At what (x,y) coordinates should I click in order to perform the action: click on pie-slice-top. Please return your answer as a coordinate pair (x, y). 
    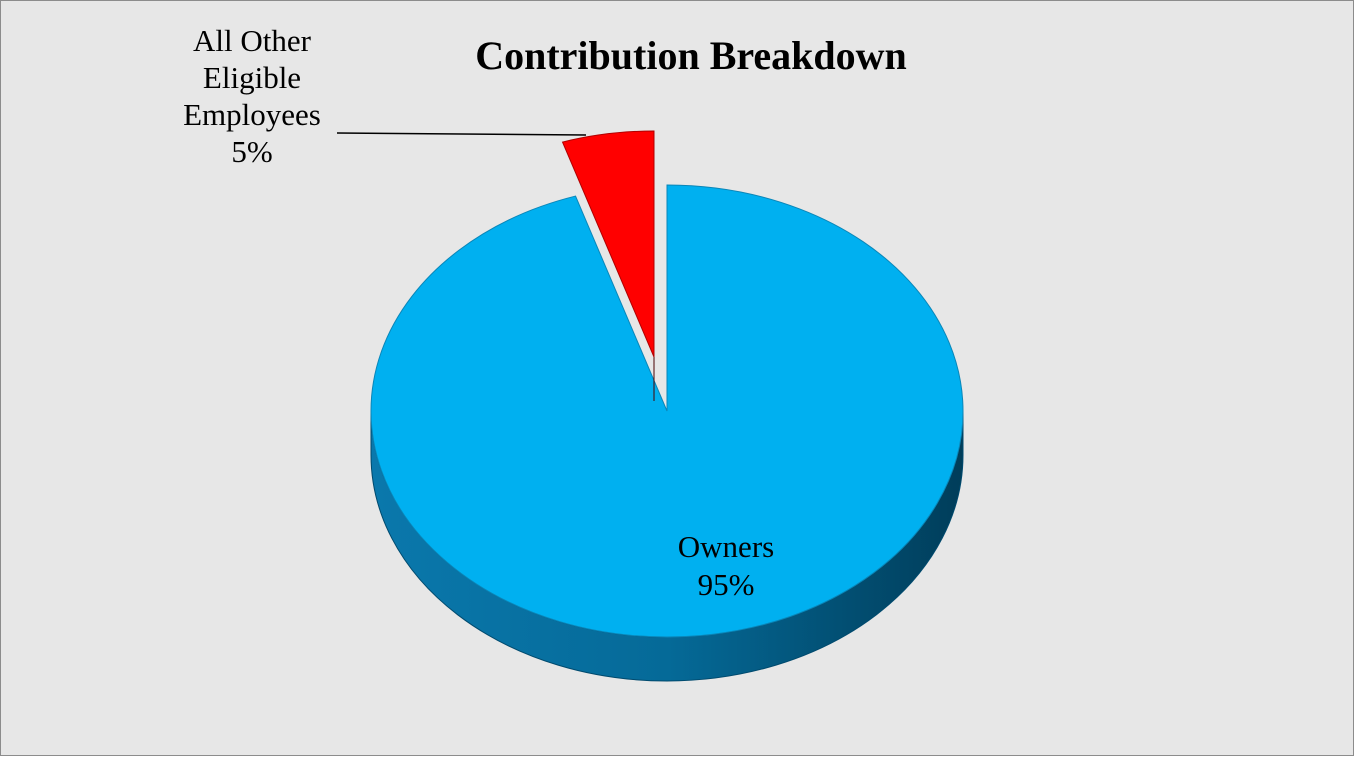
    Looking at the image, I should click on (608, 244).